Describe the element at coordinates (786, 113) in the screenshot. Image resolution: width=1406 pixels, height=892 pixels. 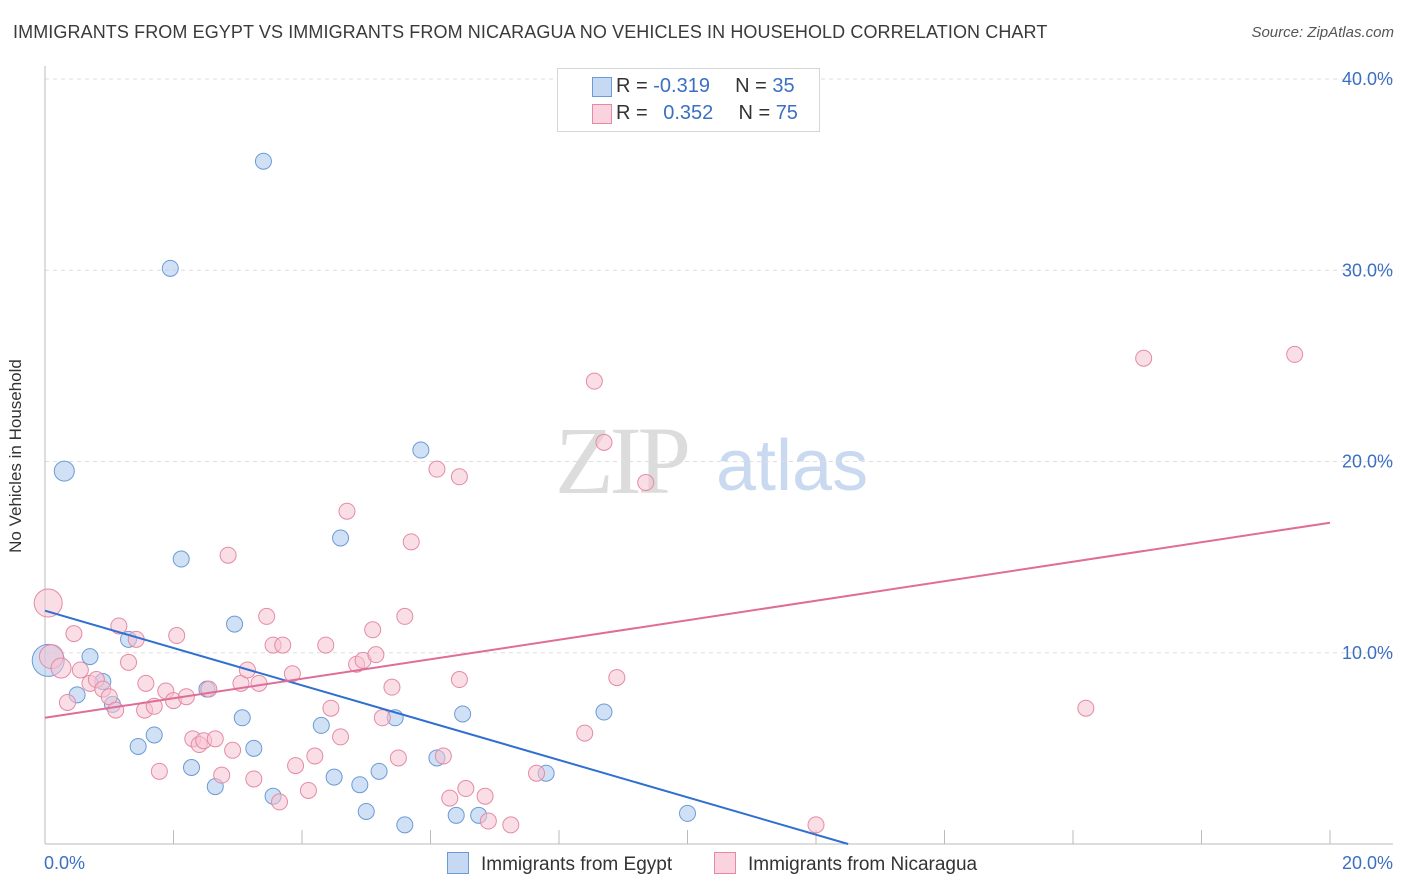
I see `legend-n-value: 75` at that location.